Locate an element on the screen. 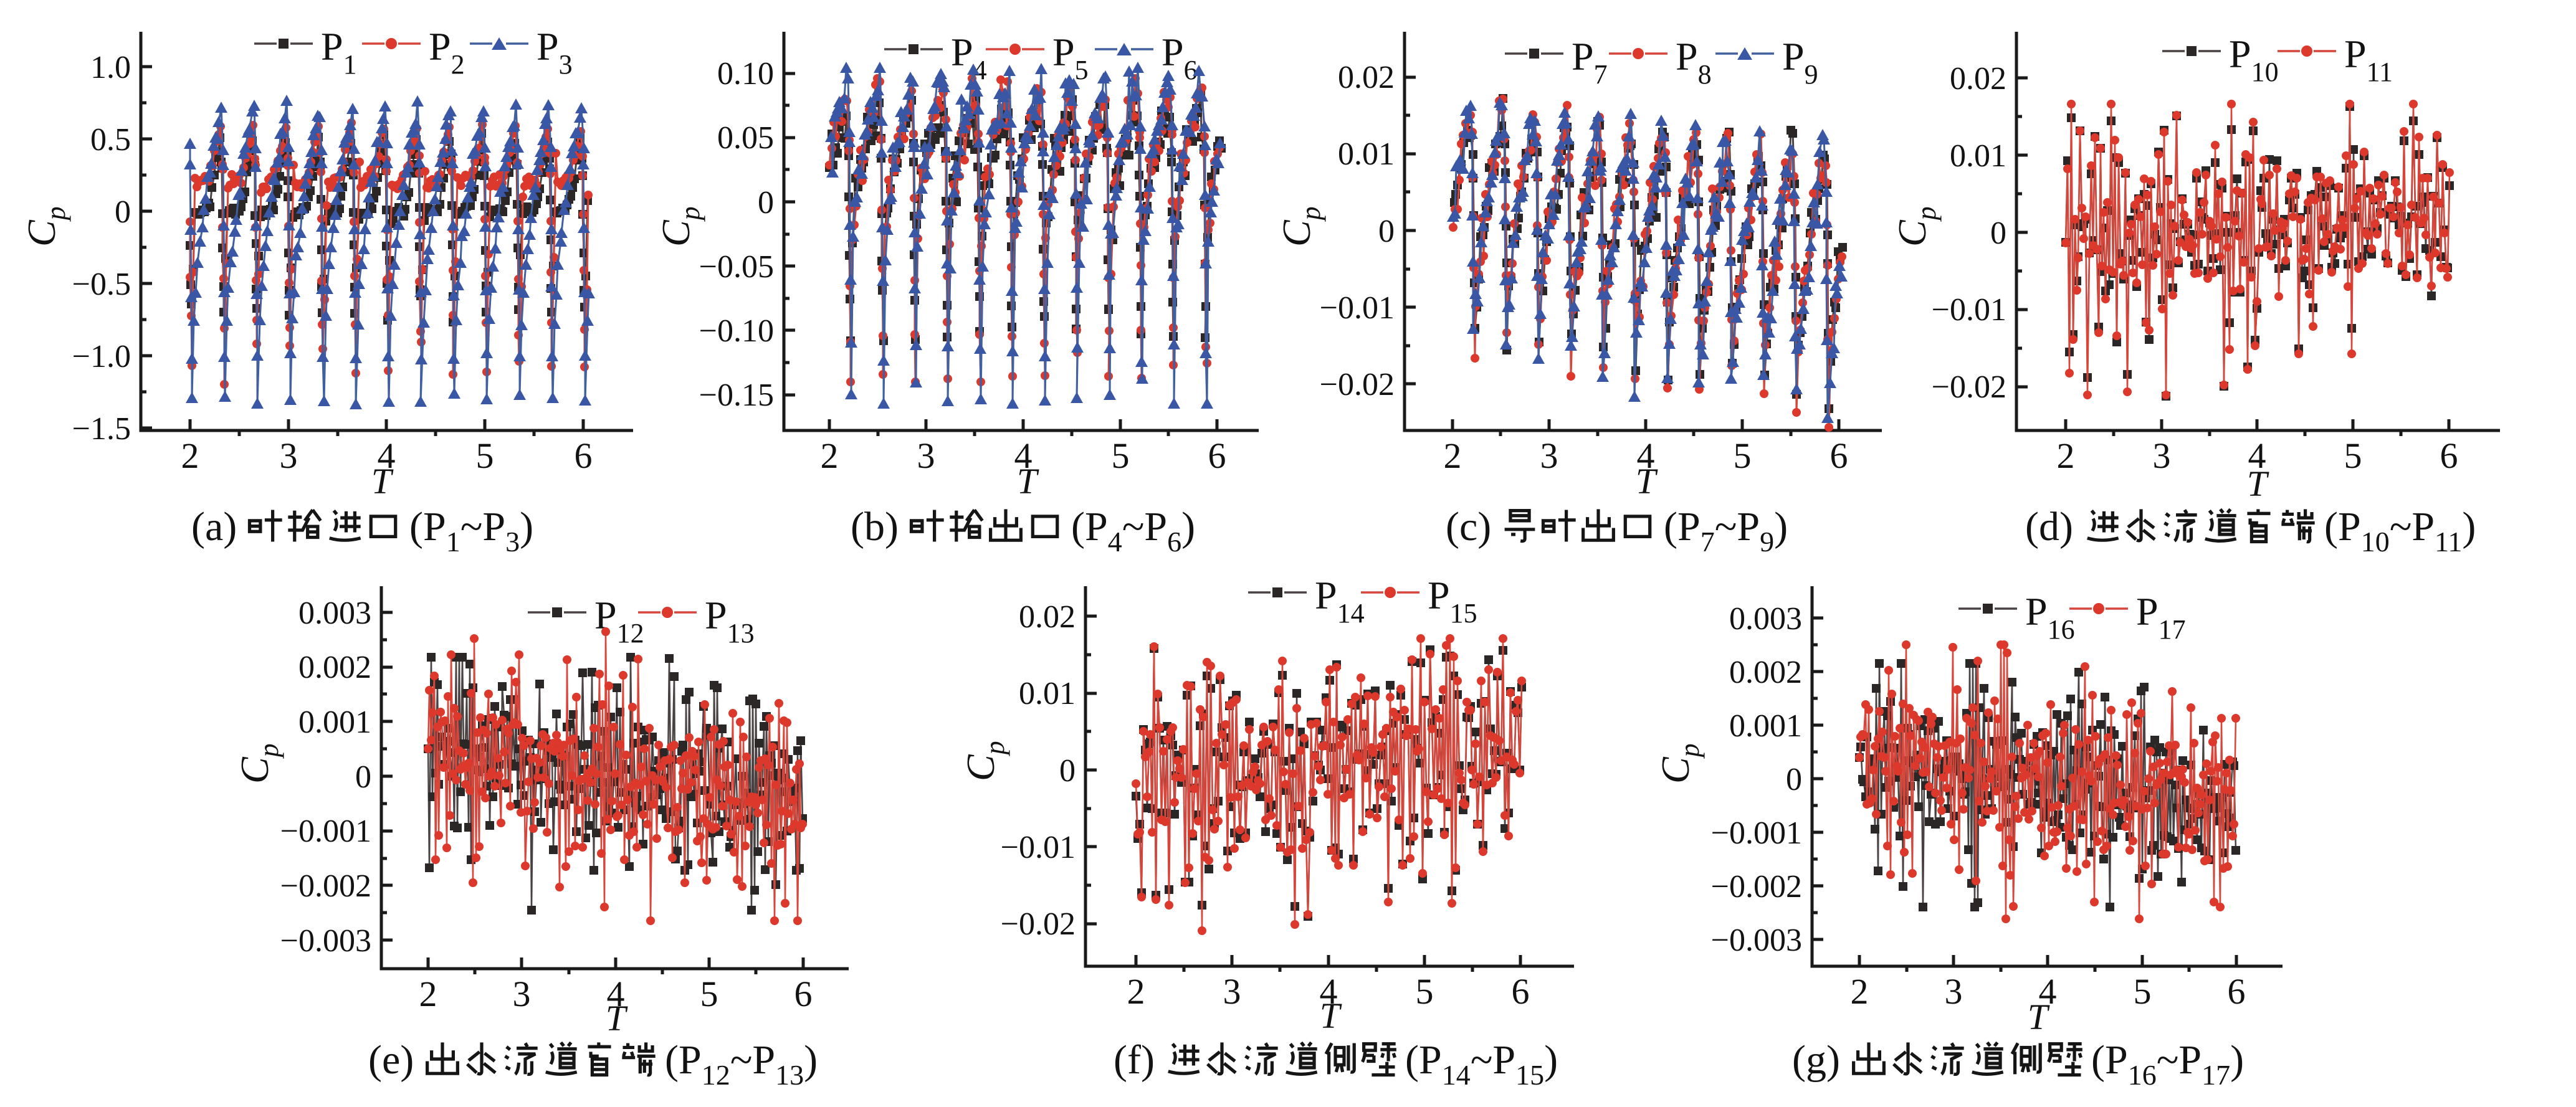 Image resolution: width=2576 pixels, height=1107 pixels. svg-text: −0.5 is located at coordinates (101, 285).